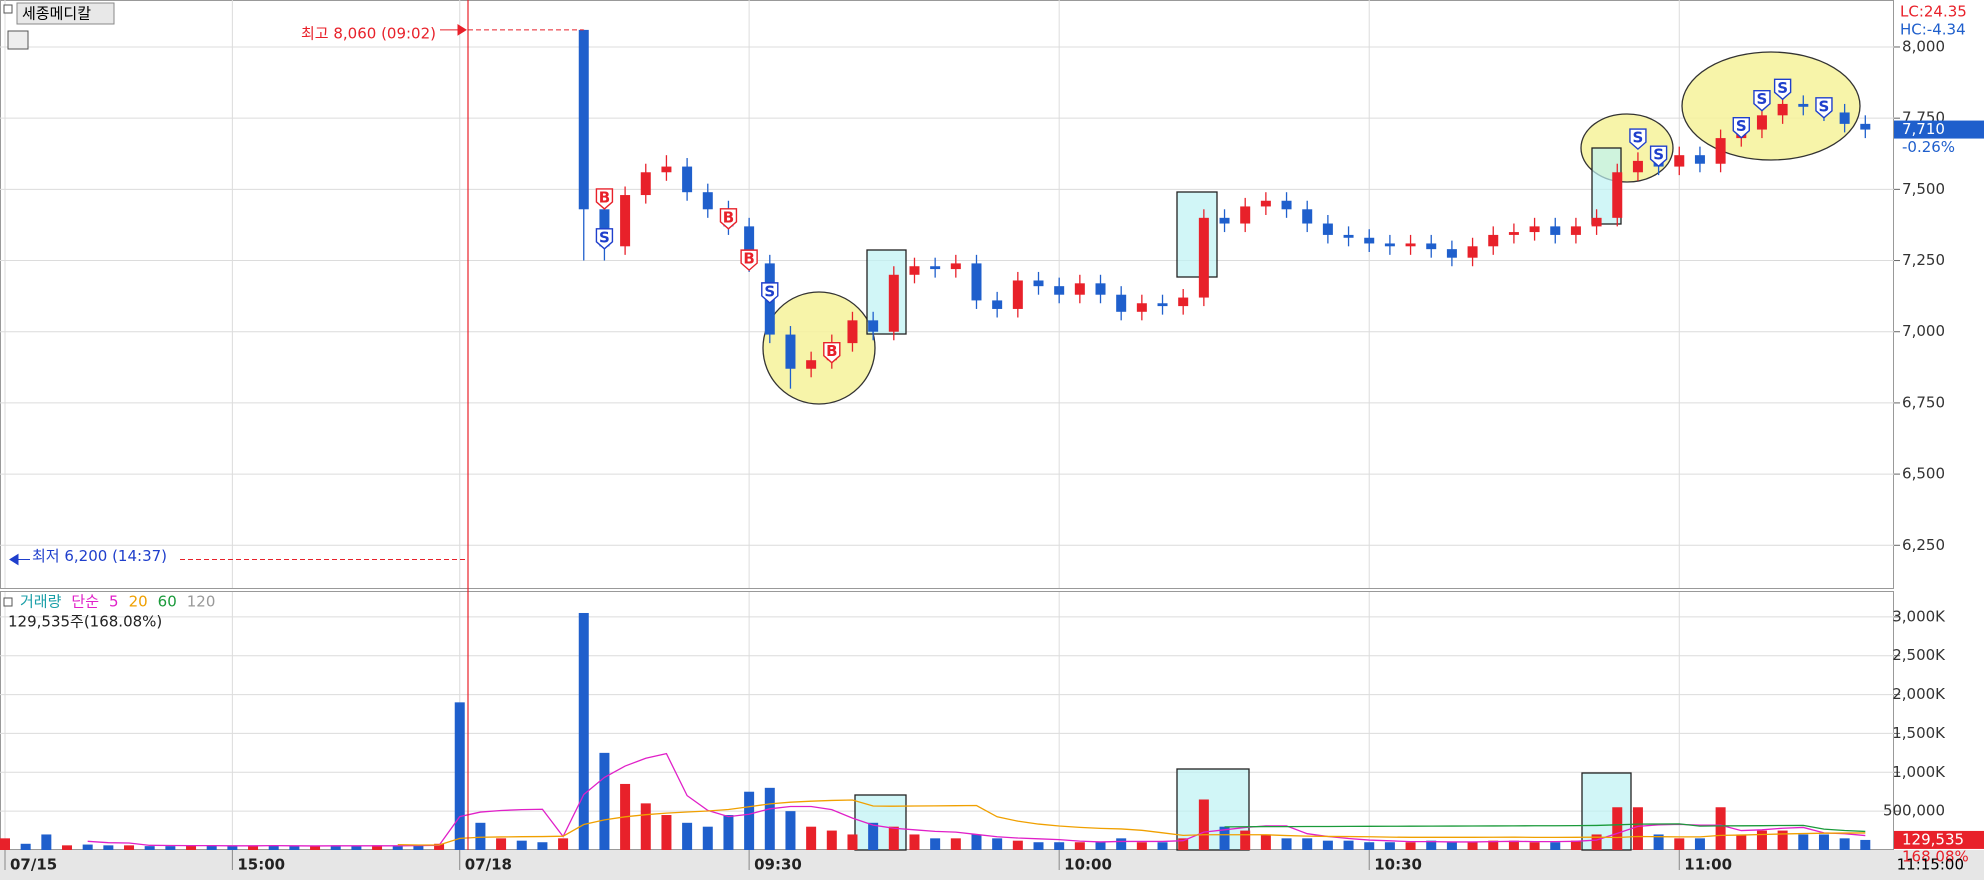 The width and height of the screenshot is (1984, 880). Describe the element at coordinates (99, 556) in the screenshot. I see `low-label: 최저 6,200 (14:37)` at that location.